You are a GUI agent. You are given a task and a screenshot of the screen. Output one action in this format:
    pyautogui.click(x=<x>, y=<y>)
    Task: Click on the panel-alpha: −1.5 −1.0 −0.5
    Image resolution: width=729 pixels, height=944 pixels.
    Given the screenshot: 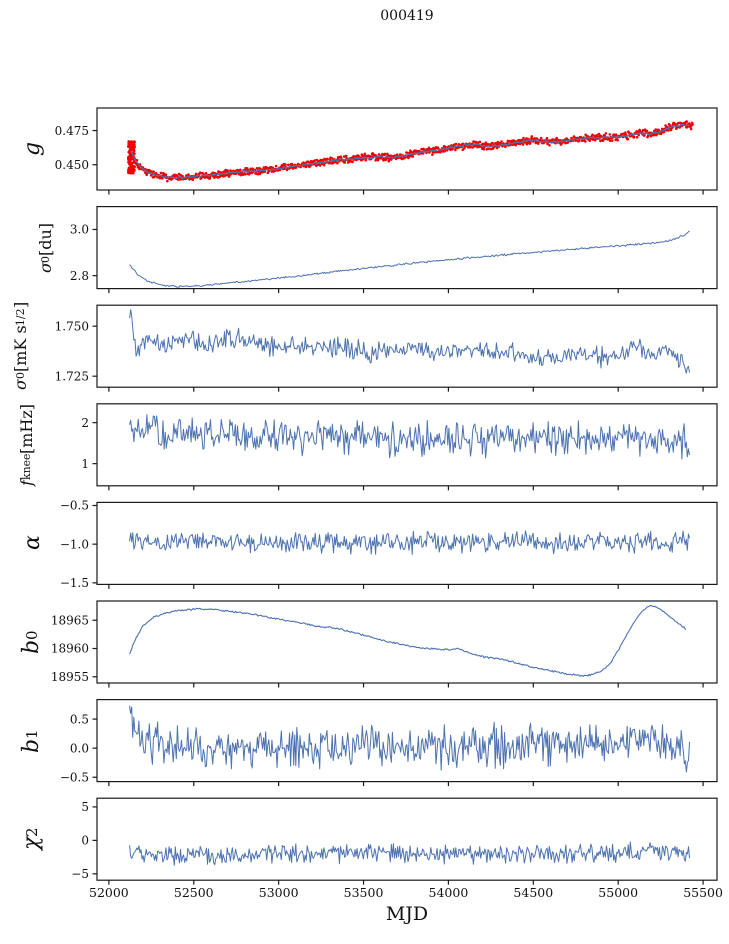 What is the action you would take?
    pyautogui.click(x=389, y=544)
    